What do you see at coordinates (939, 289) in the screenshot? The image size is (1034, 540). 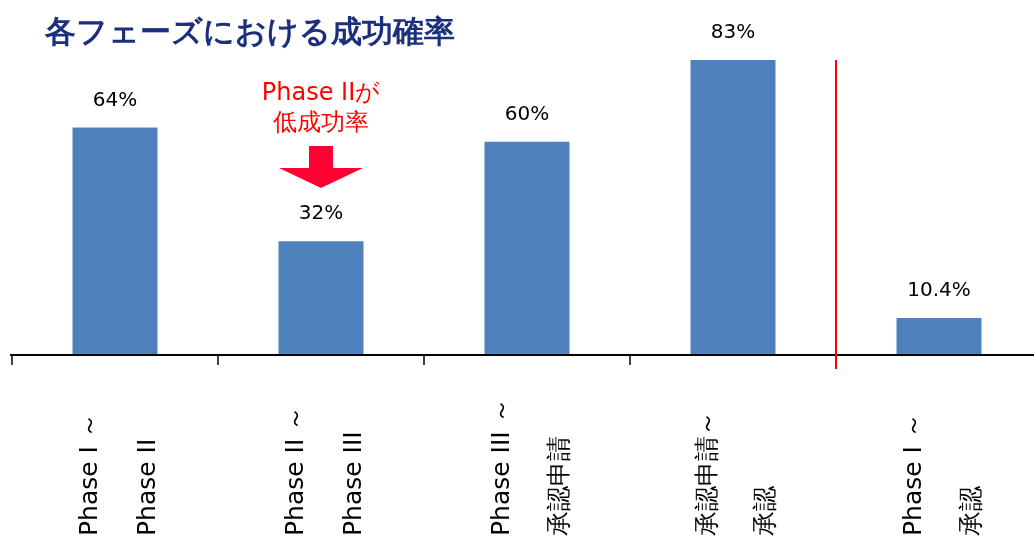 I see `data-label: 10.4%` at bounding box center [939, 289].